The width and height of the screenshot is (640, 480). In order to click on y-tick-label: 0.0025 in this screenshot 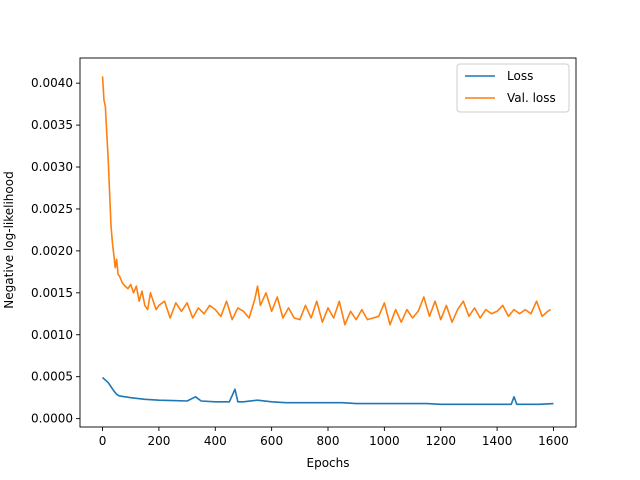, I will do `click(52, 209)`.